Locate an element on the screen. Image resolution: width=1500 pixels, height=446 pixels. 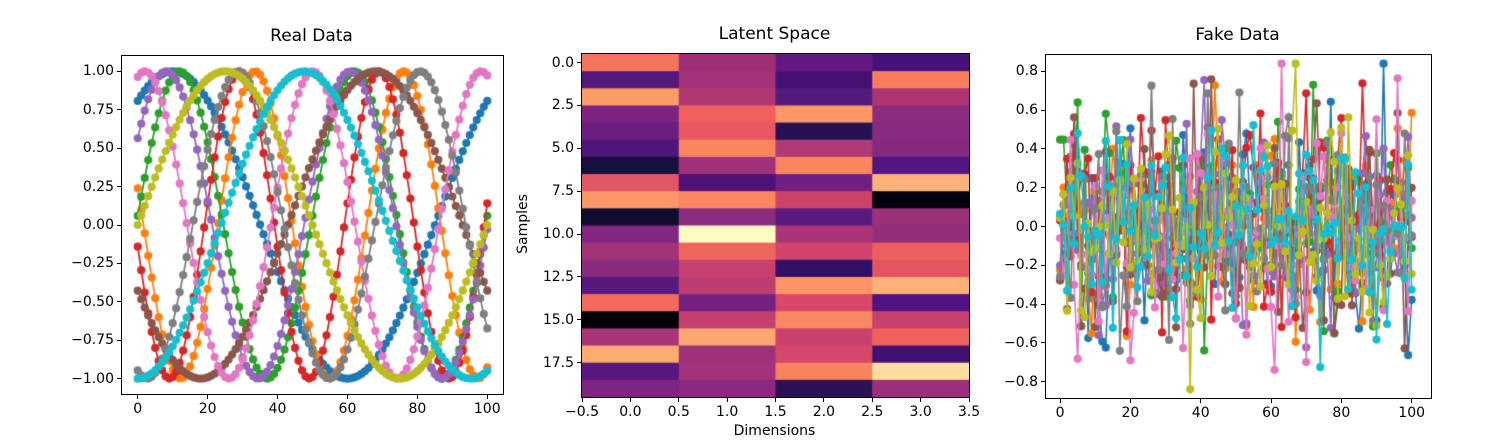
y-tick-label: 0.4 is located at coordinates (1026, 148).